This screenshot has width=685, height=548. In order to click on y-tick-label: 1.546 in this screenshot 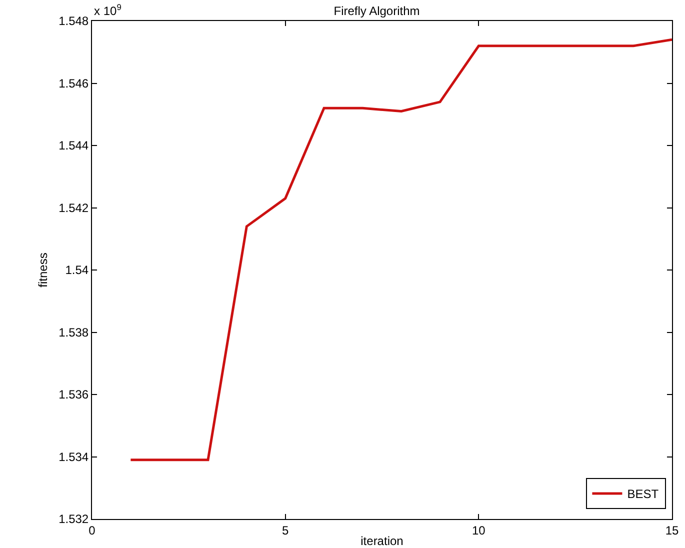, I will do `click(73, 83)`.